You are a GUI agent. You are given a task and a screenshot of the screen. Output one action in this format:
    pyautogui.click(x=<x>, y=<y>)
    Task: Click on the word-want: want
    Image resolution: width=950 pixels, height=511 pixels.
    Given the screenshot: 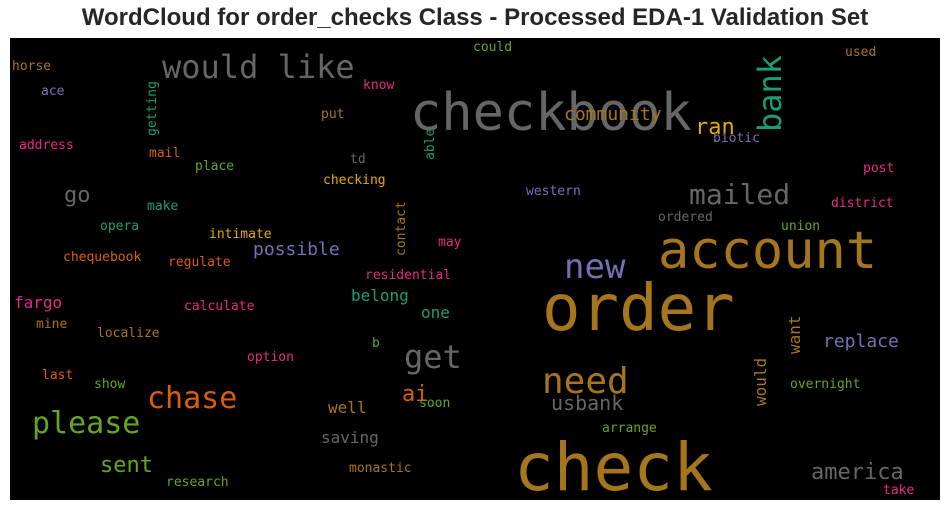 What is the action you would take?
    pyautogui.click(x=794, y=334)
    